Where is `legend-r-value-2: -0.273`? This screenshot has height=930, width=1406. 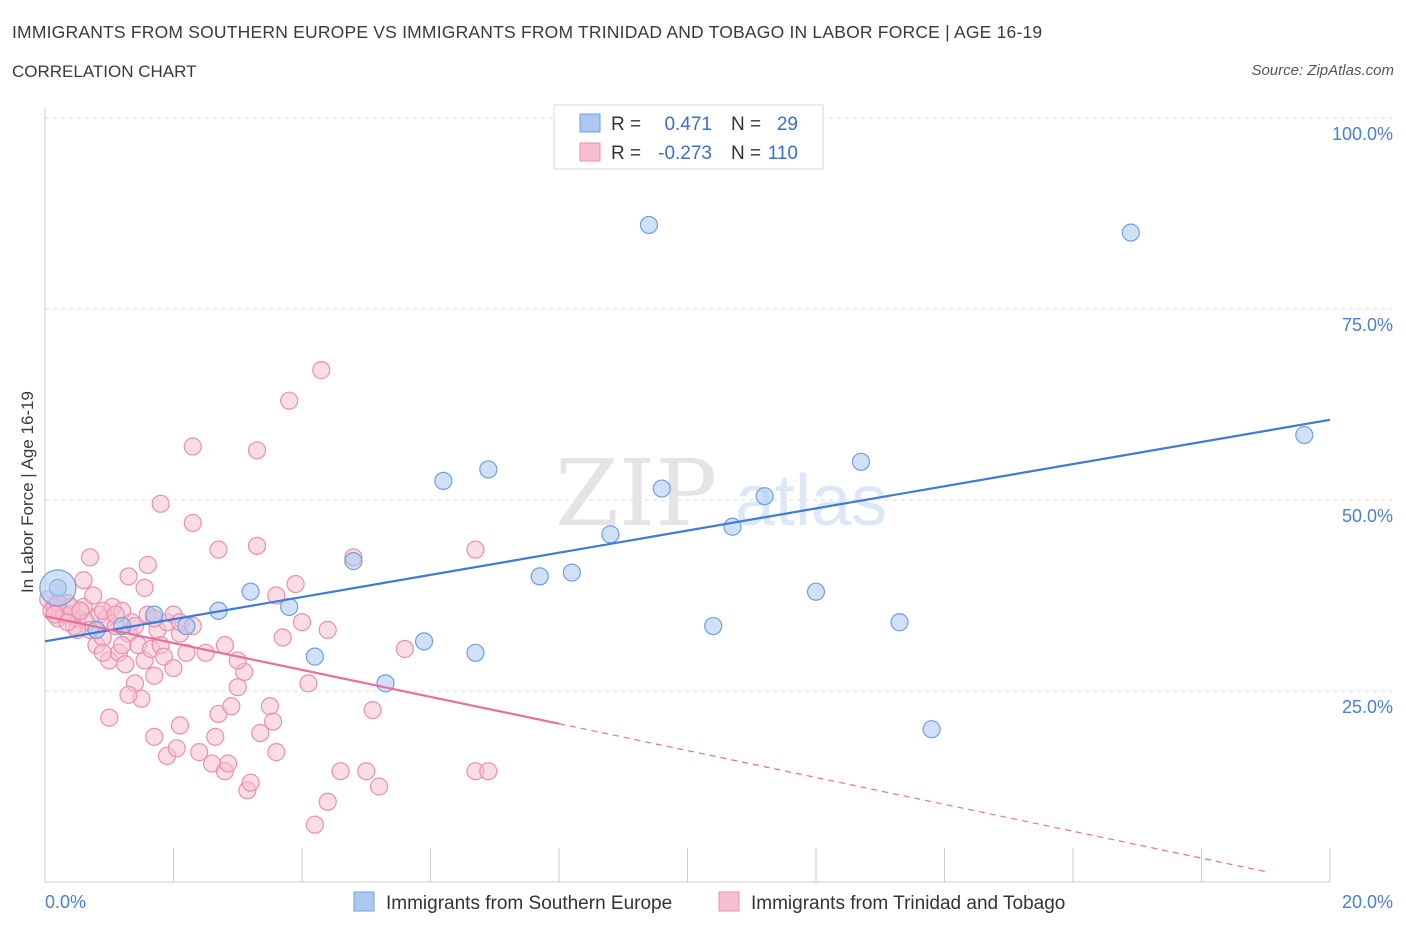
legend-r-value-2: -0.273 is located at coordinates (685, 153).